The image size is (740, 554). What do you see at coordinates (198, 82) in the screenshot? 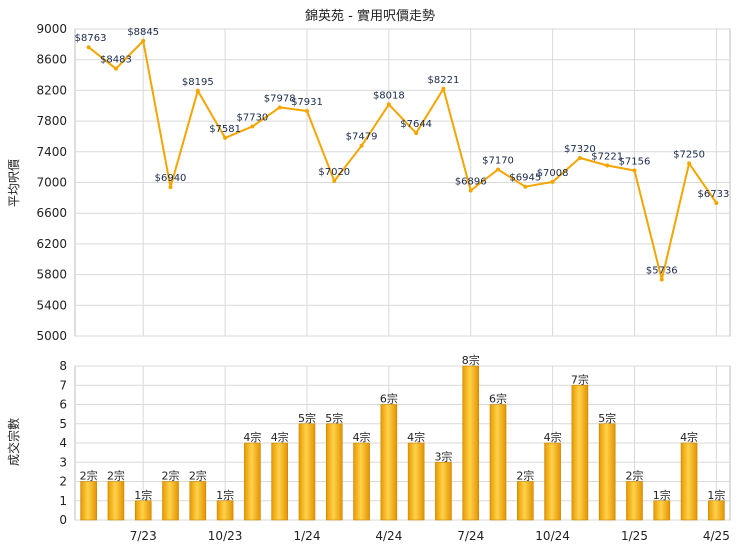
I see `price-data-label: $8195` at bounding box center [198, 82].